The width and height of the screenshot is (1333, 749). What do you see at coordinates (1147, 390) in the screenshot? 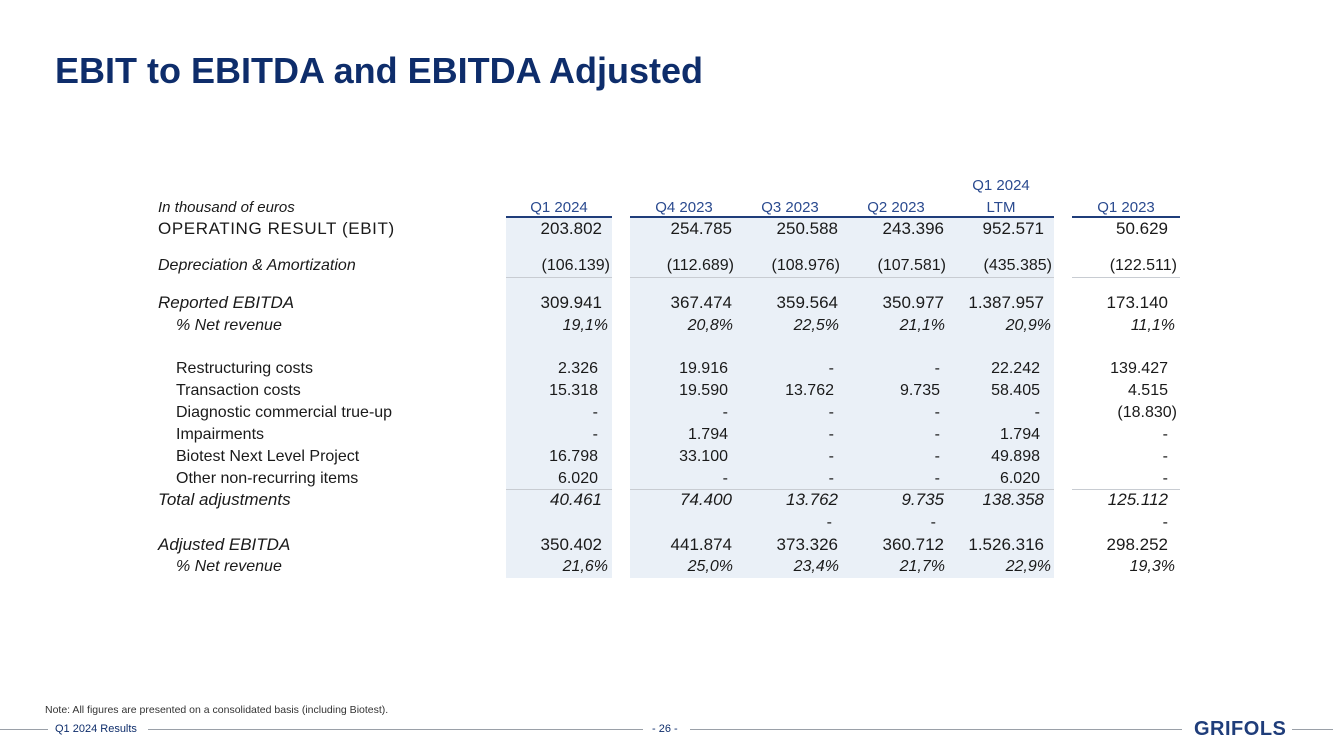
I see `cell-transaction-costs-col5: 4.515` at bounding box center [1147, 390].